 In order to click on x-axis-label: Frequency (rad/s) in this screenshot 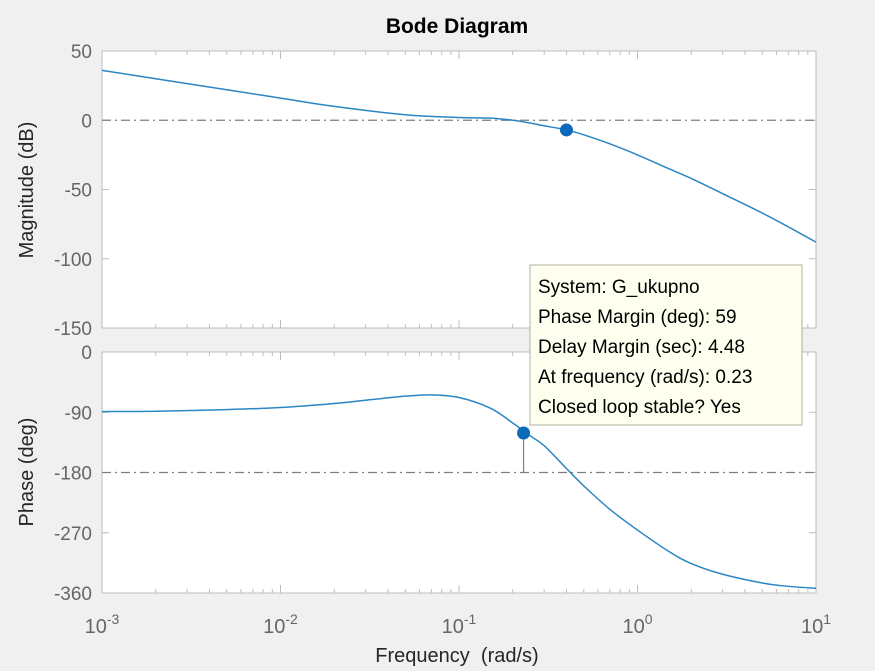, I will do `click(456, 656)`.